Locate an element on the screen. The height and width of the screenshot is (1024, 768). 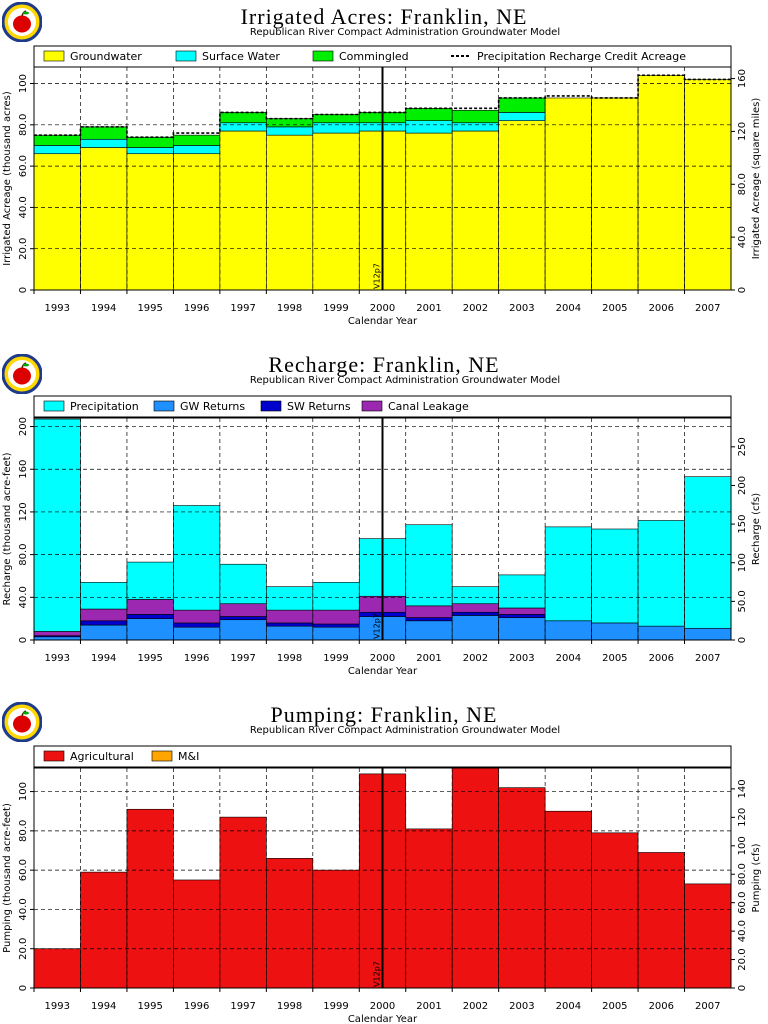
legend-swatch-canal-leakage is located at coordinates (372, 406).